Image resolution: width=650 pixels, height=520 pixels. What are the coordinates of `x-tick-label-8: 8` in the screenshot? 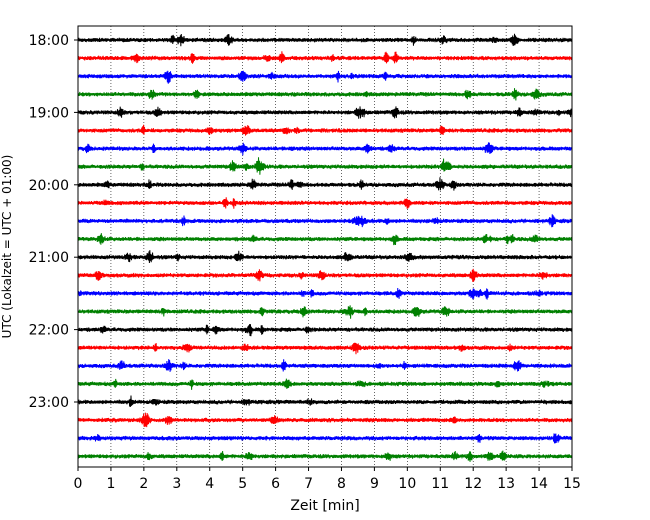 It's located at (341, 484).